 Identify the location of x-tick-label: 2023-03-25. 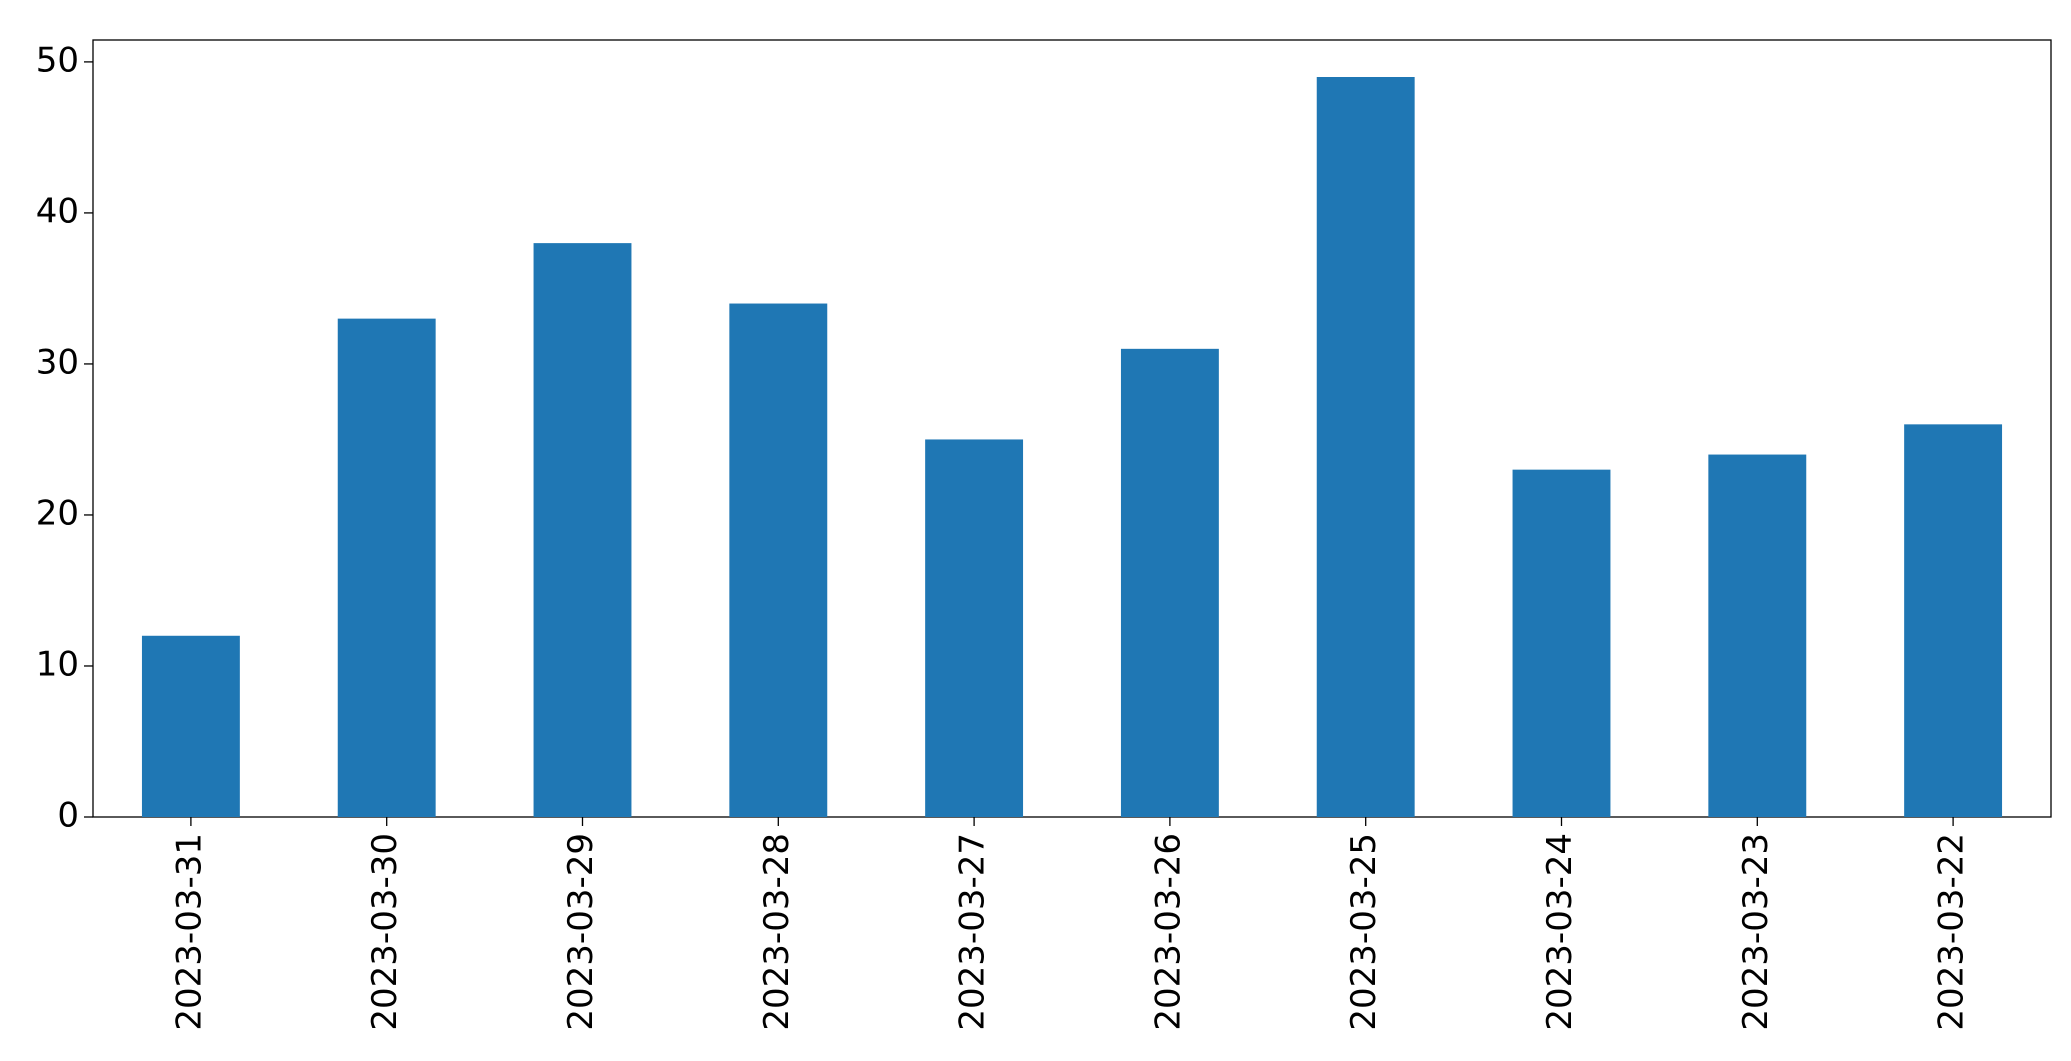
(1364, 932).